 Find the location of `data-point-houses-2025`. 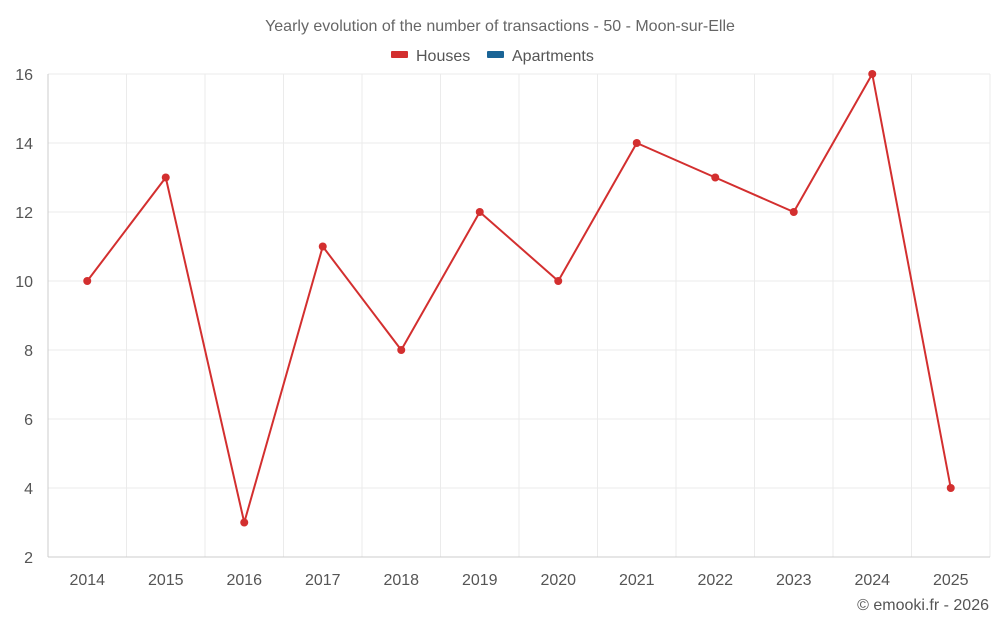

data-point-houses-2025 is located at coordinates (950, 488).